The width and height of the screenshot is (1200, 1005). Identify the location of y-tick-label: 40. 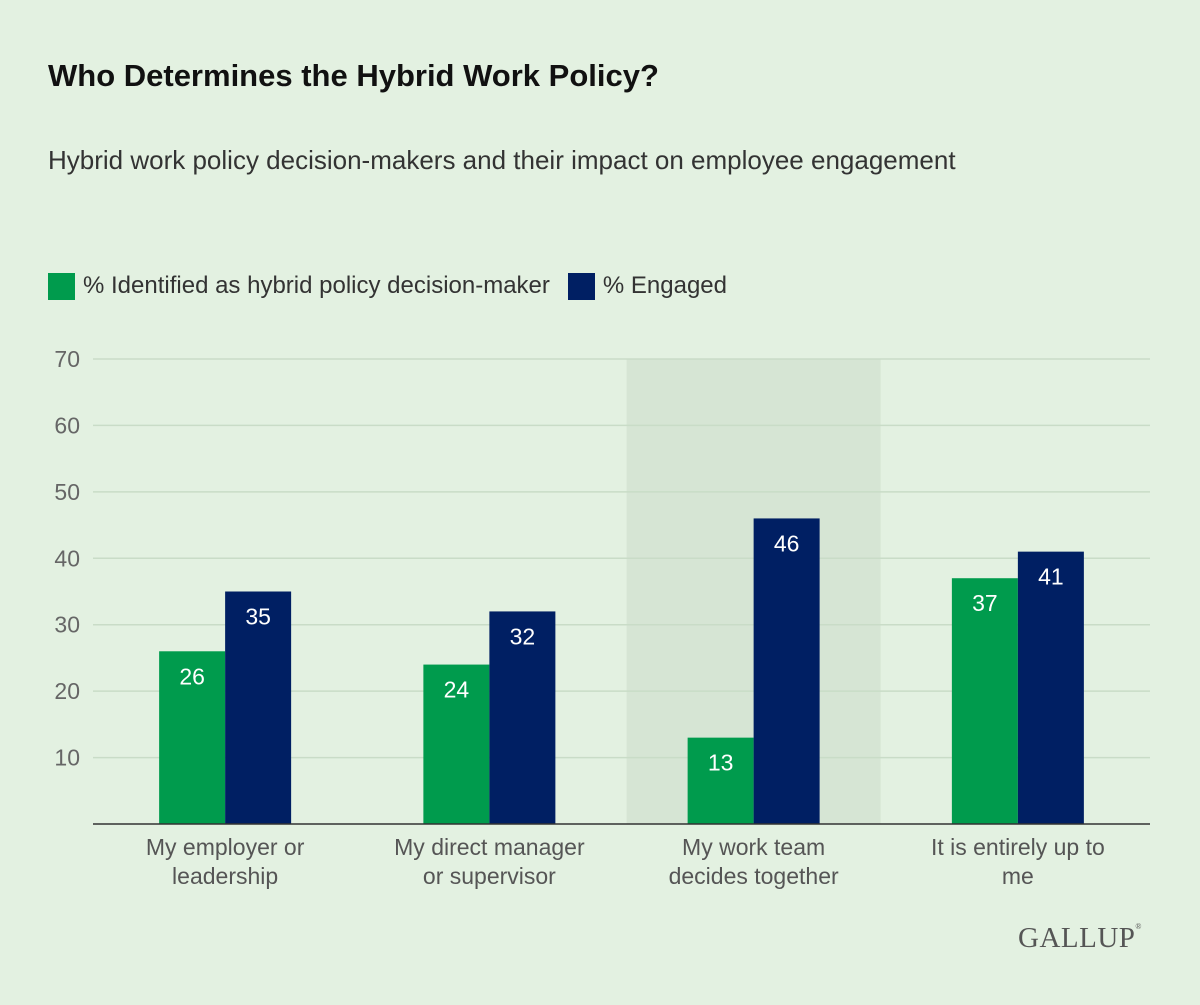
(67, 558).